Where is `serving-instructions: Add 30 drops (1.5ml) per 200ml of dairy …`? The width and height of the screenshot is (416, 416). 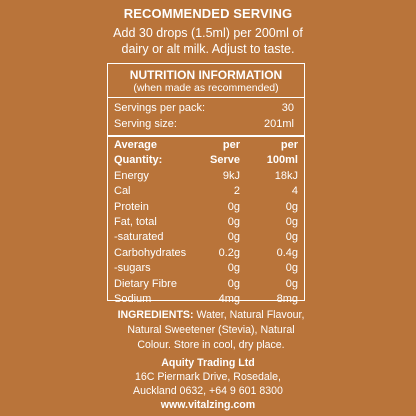
serving-instructions: Add 30 drops (1.5ml) per 200ml of dairy … is located at coordinates (208, 41).